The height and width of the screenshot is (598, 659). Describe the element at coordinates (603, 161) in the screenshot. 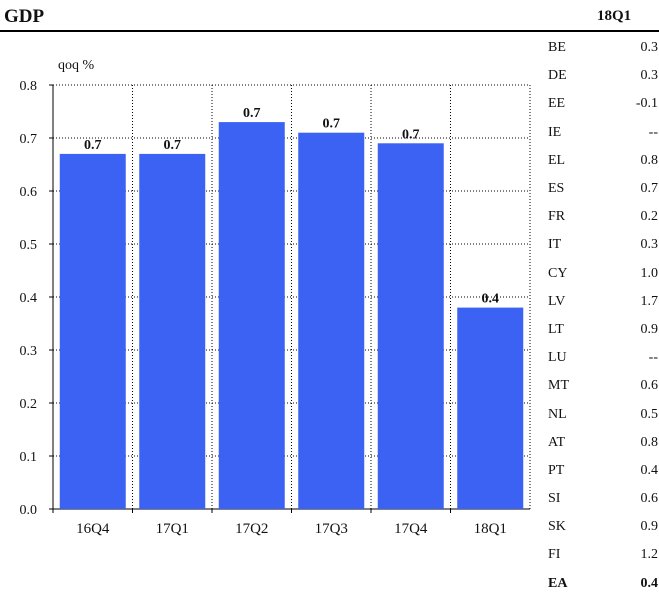

I see `table-row: EL 0.8` at that location.